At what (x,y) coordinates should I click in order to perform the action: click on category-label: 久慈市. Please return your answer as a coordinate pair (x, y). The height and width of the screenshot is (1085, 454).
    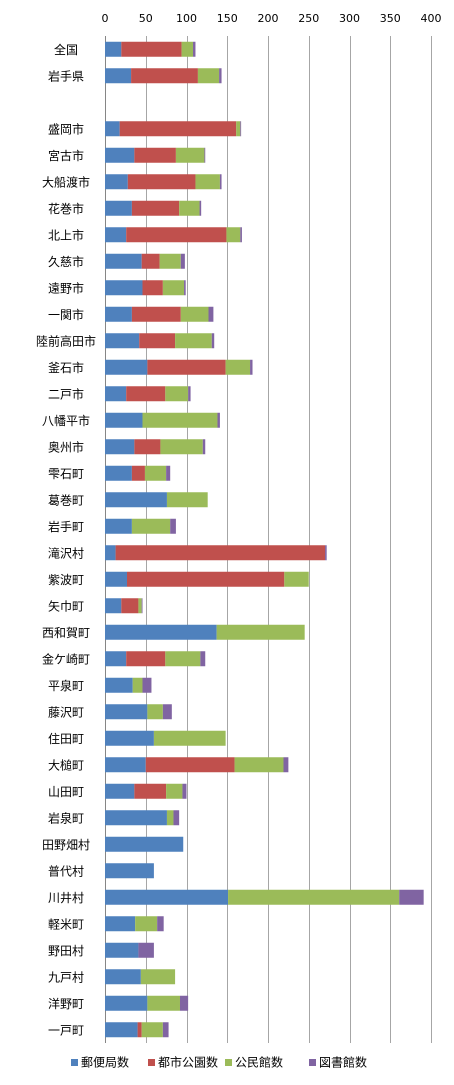
    Looking at the image, I should click on (66, 261).